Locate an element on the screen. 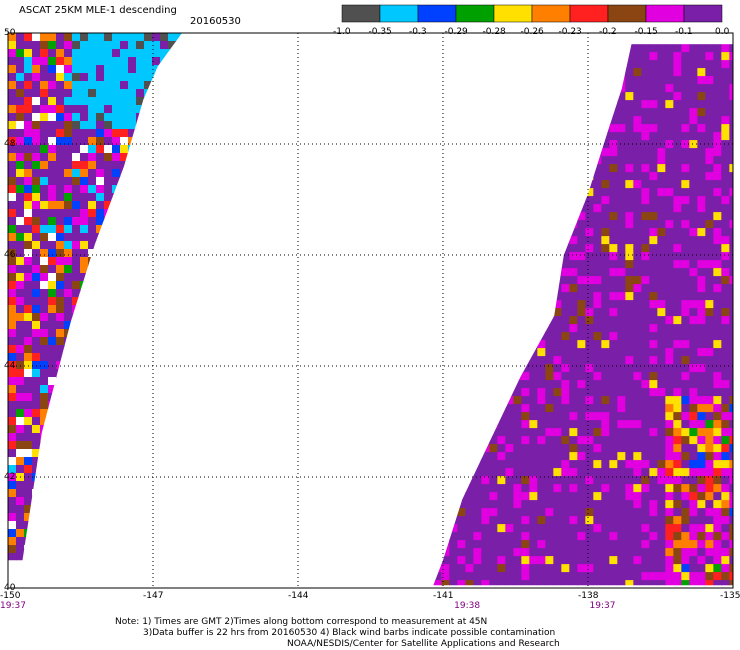  colorbar is located at coordinates (532, 13).